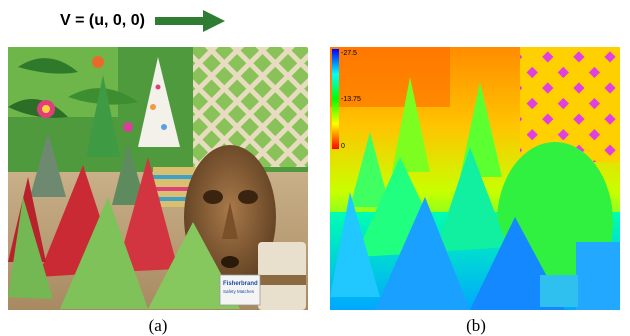  I want to click on caption-a: (a), so click(158, 325).